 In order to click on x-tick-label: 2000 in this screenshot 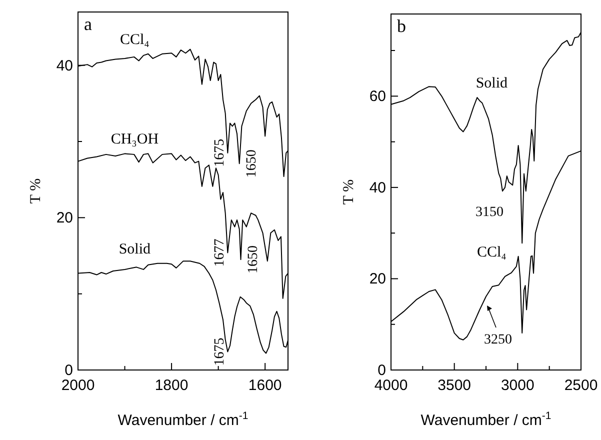, I will do `click(78, 385)`.